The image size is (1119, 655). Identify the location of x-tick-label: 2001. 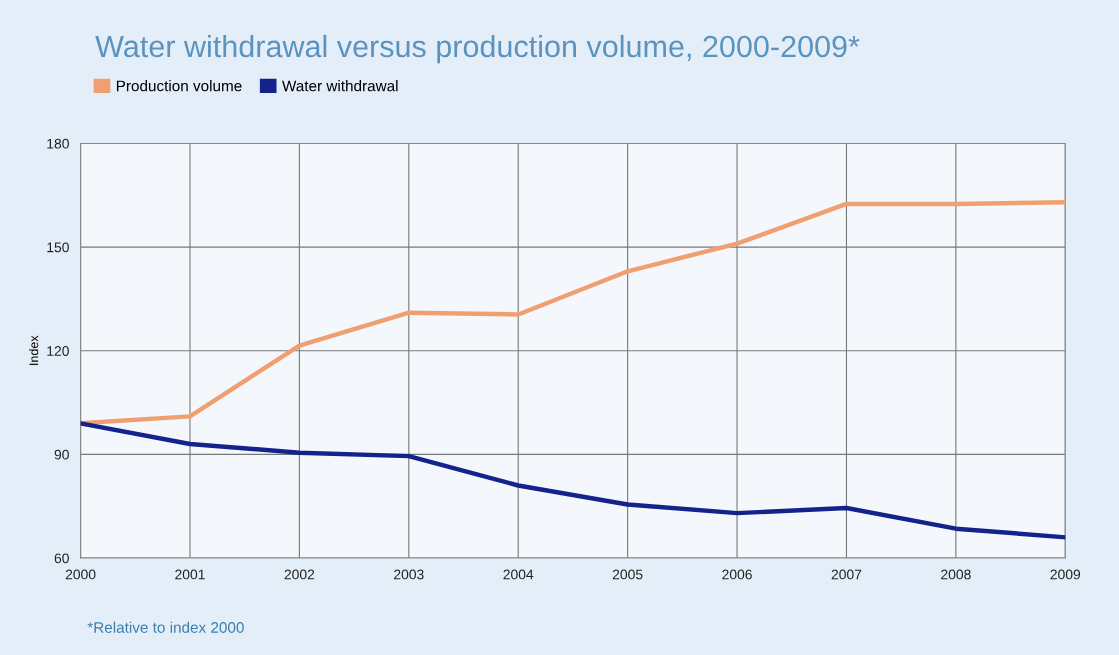
(190, 574).